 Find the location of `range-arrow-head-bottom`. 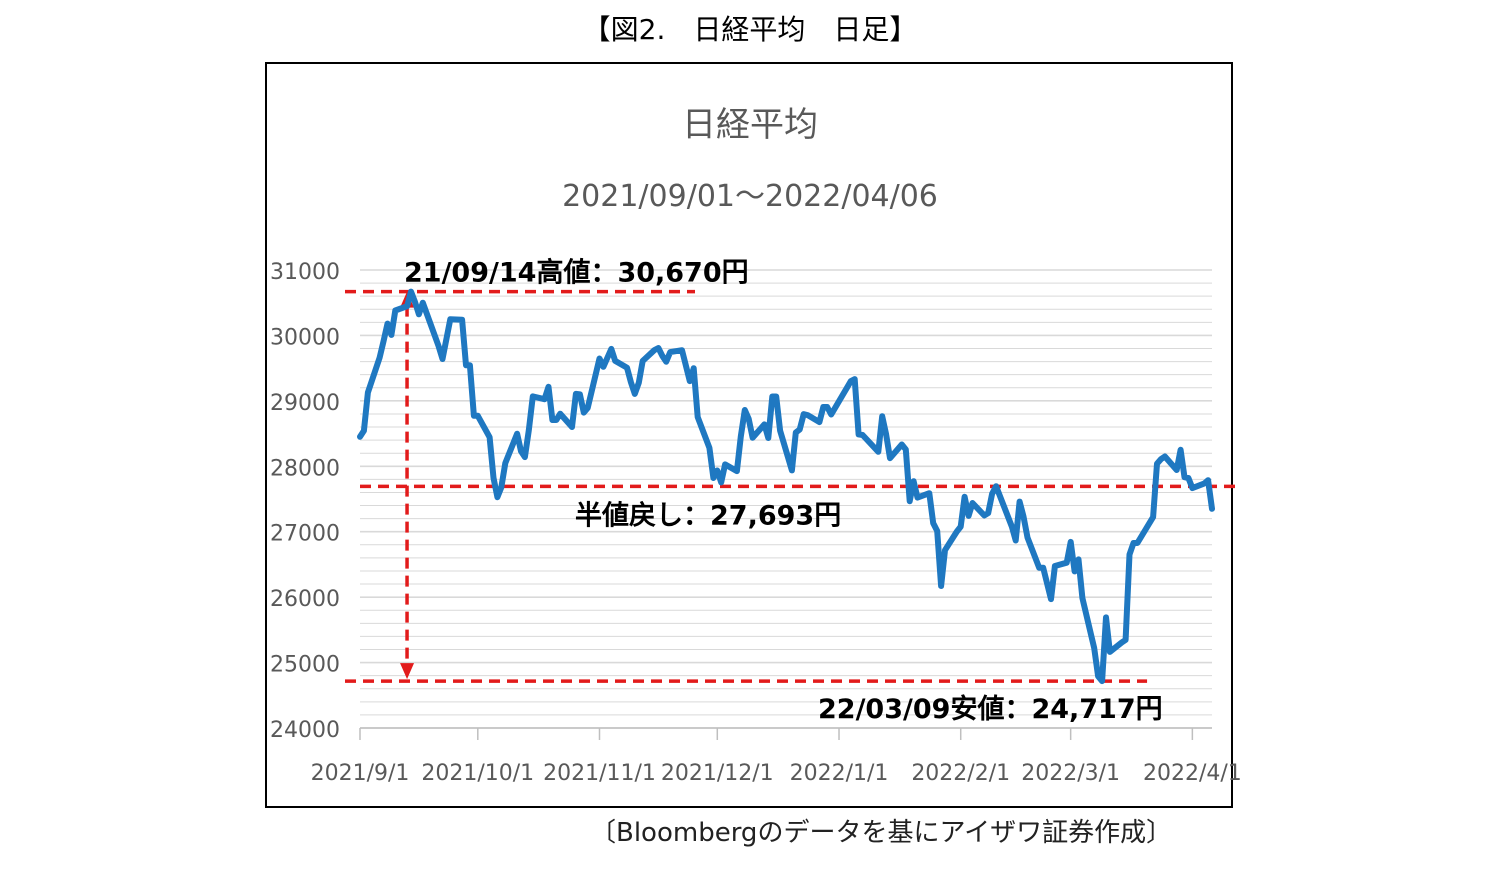

range-arrow-head-bottom is located at coordinates (407, 671).